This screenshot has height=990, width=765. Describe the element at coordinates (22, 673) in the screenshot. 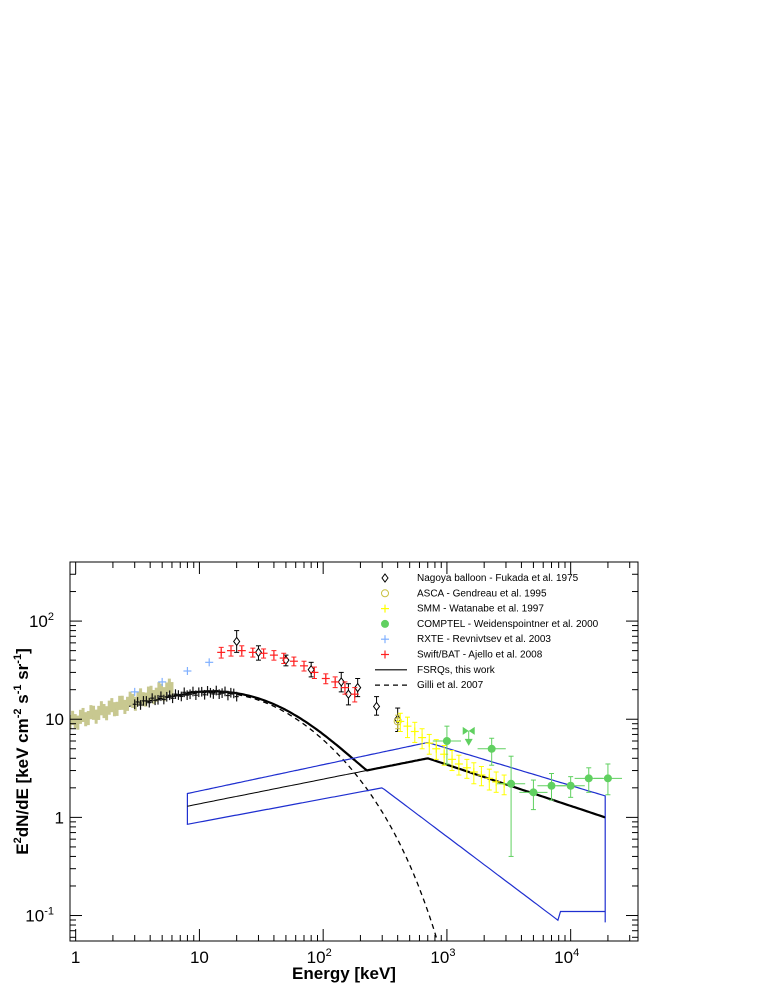

I see `y-title-part-mid3: sr` at that location.